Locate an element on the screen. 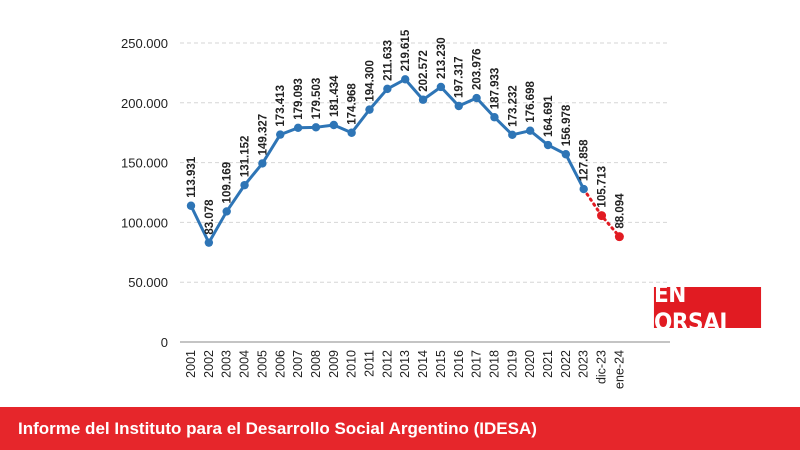 The image size is (800, 450). data-label: 176.698 is located at coordinates (531, 101).